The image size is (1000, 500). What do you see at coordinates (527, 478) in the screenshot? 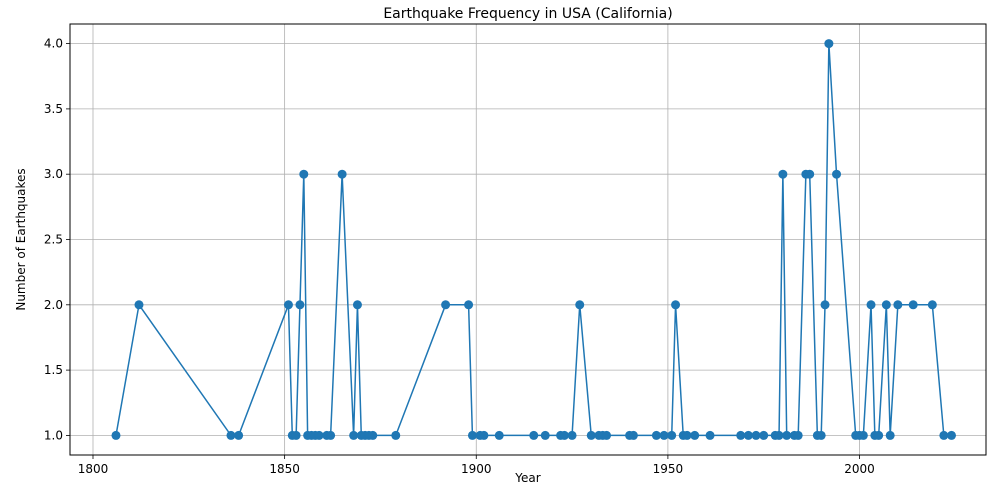
I see `x-axis-label: Year` at bounding box center [527, 478].